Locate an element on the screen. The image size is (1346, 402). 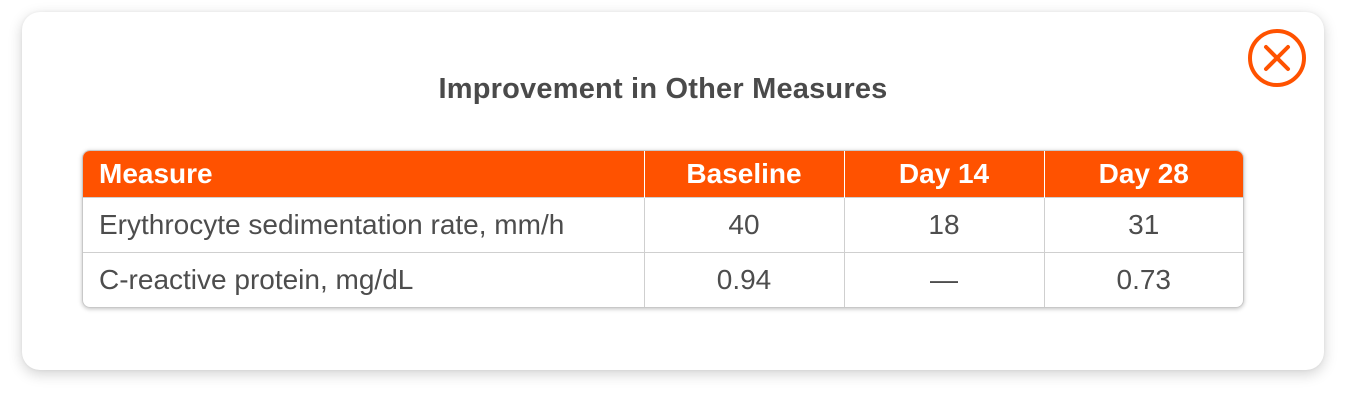
day14-cell: 18 is located at coordinates (943, 225).